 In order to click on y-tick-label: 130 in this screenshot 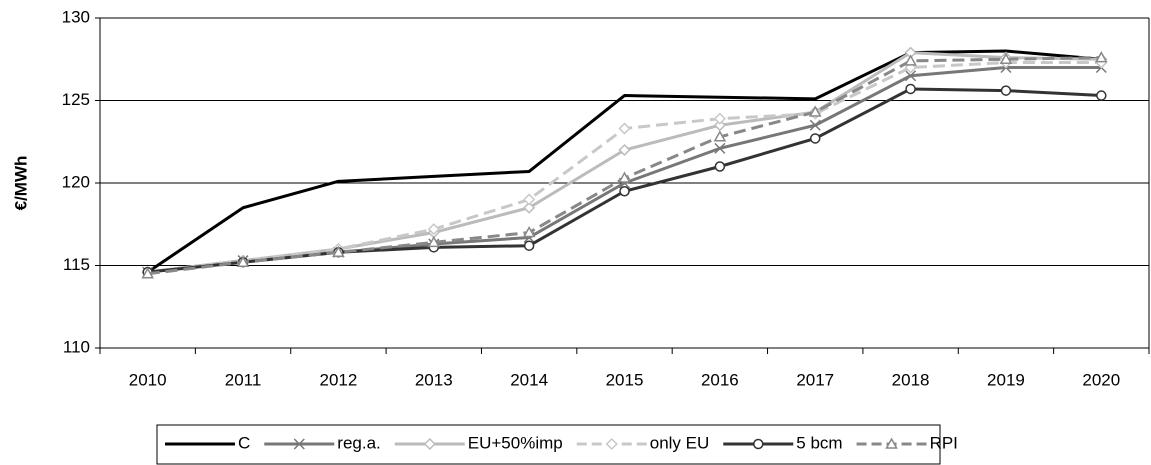, I will do `click(76, 16)`.